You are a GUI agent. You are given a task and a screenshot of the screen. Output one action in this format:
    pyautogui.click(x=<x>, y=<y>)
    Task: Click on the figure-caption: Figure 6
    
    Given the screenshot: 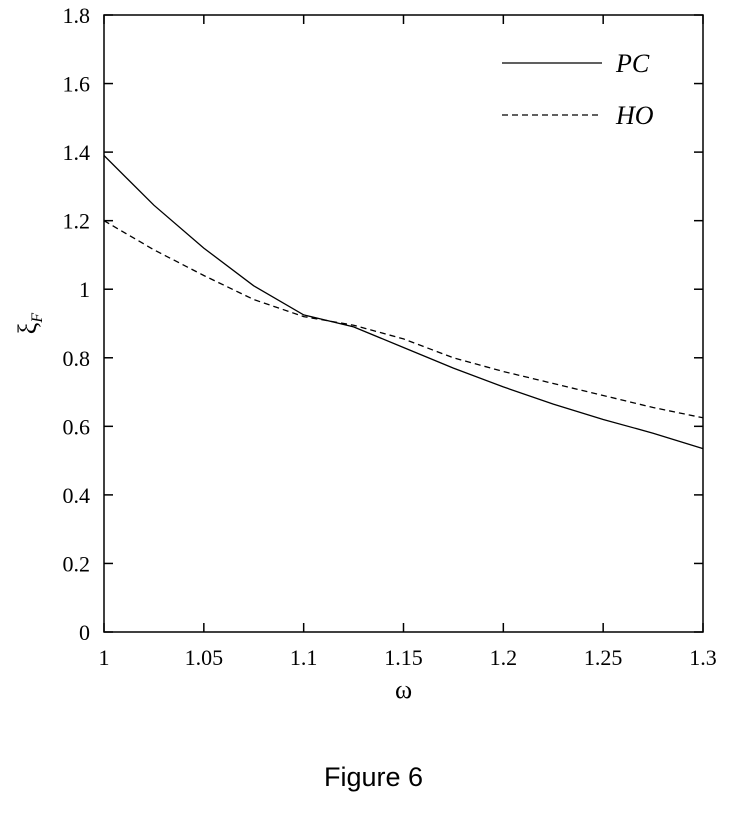 What is the action you would take?
    pyautogui.click(x=373, y=777)
    